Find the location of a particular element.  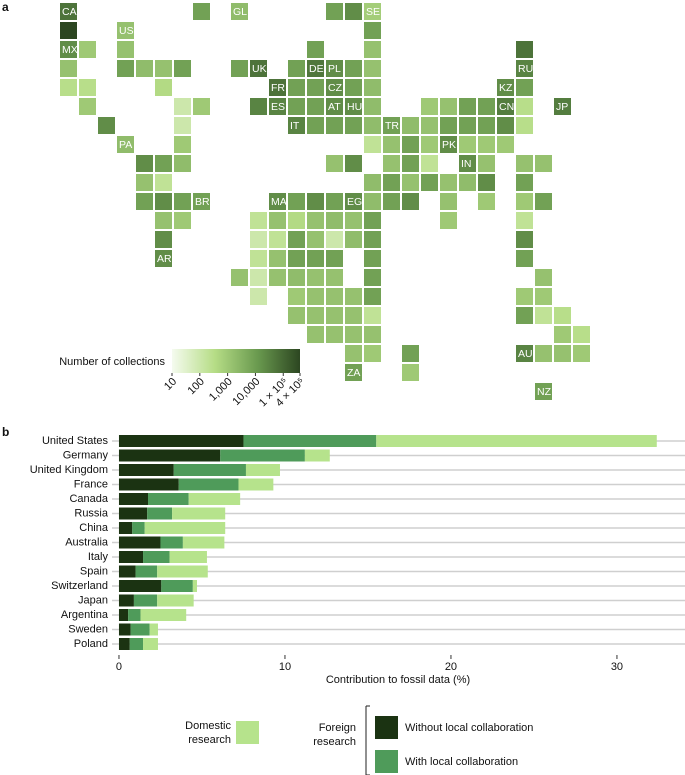

x-tick-label: 0 is located at coordinates (119, 667).